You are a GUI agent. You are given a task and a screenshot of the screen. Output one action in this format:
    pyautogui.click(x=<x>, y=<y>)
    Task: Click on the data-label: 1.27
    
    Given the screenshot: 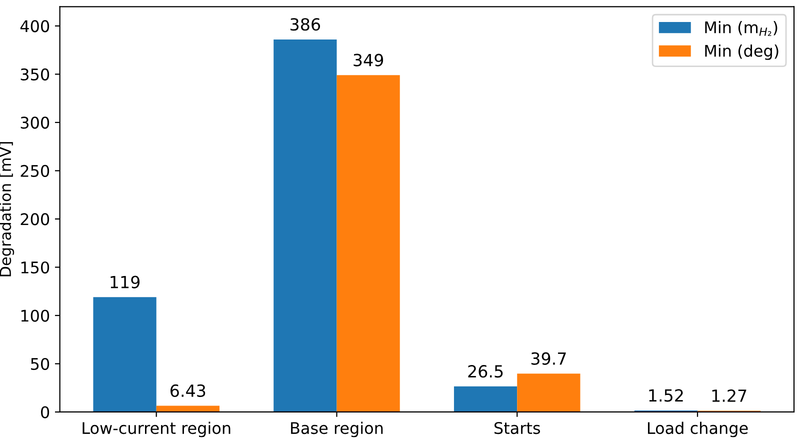 What is the action you would take?
    pyautogui.click(x=729, y=395)
    